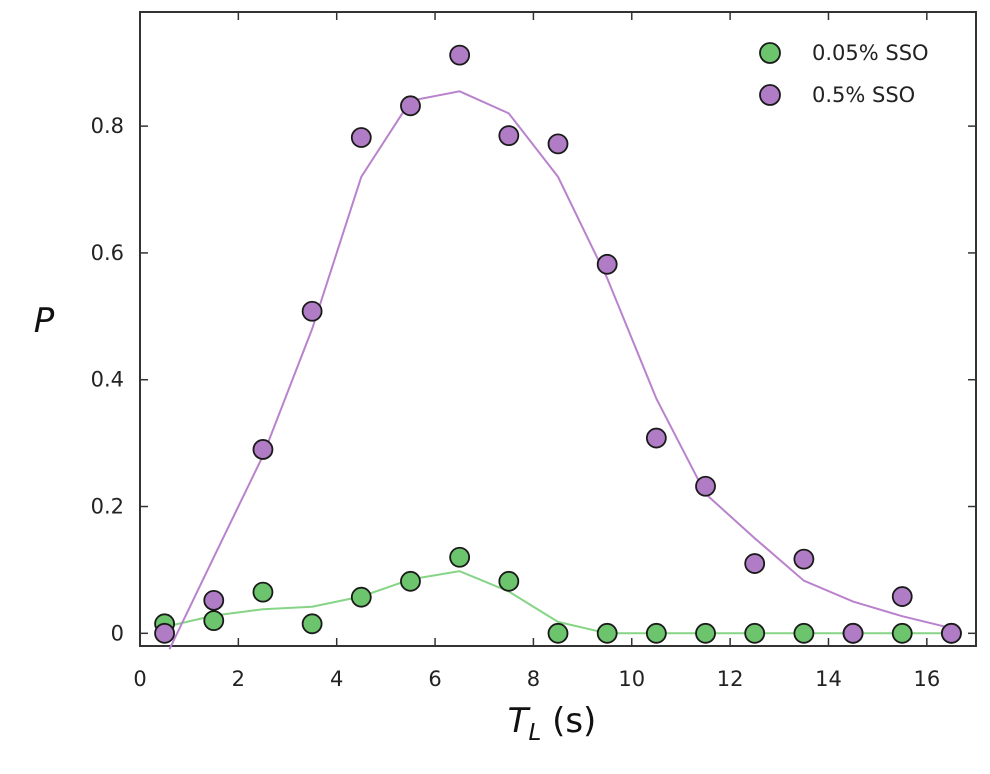 This screenshot has width=990, height=774. What do you see at coordinates (139, 679) in the screenshot?
I see `x-tick-label: 0` at bounding box center [139, 679].